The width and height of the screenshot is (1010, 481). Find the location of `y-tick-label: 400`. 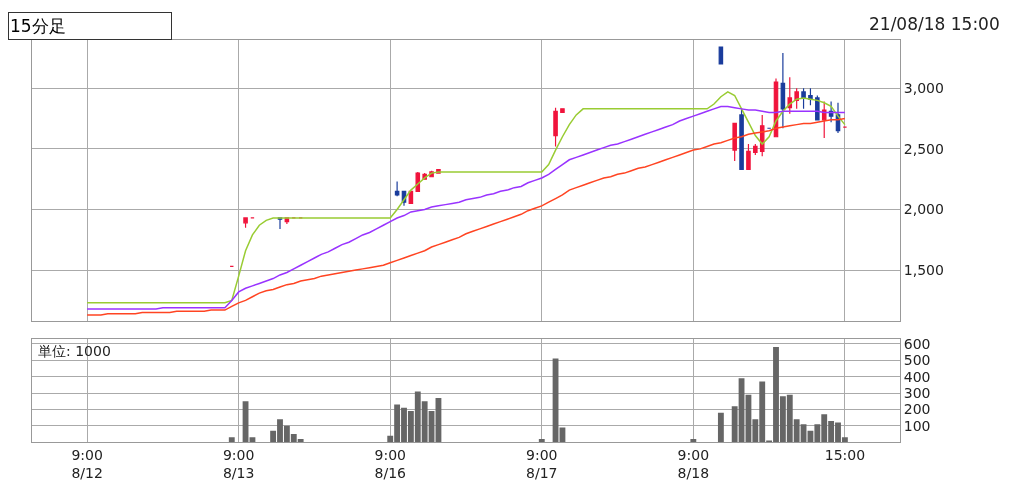

y-tick-label: 400 is located at coordinates (917, 376).